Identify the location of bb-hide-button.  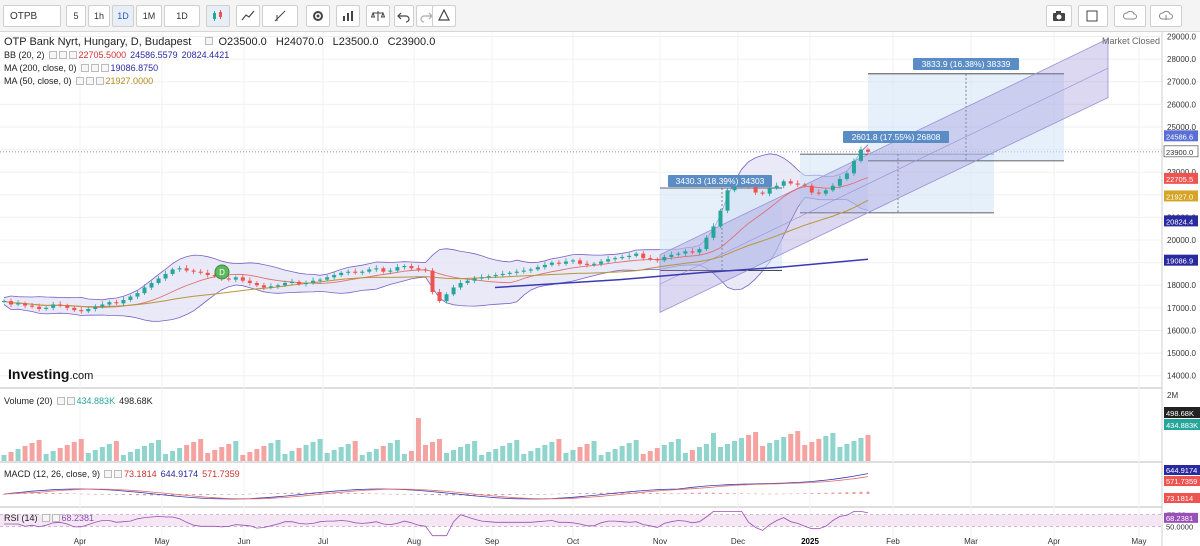
(62, 55).